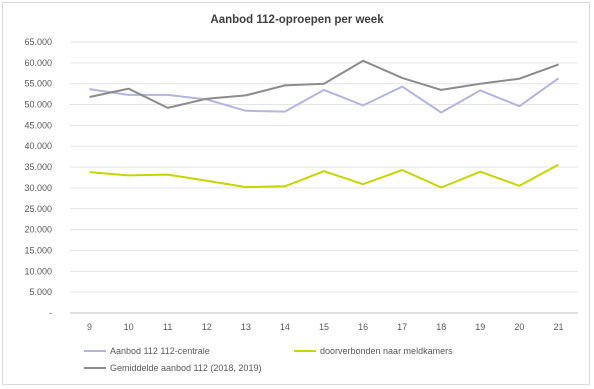  What do you see at coordinates (558, 327) in the screenshot?
I see `x-tick-label: 21` at bounding box center [558, 327].